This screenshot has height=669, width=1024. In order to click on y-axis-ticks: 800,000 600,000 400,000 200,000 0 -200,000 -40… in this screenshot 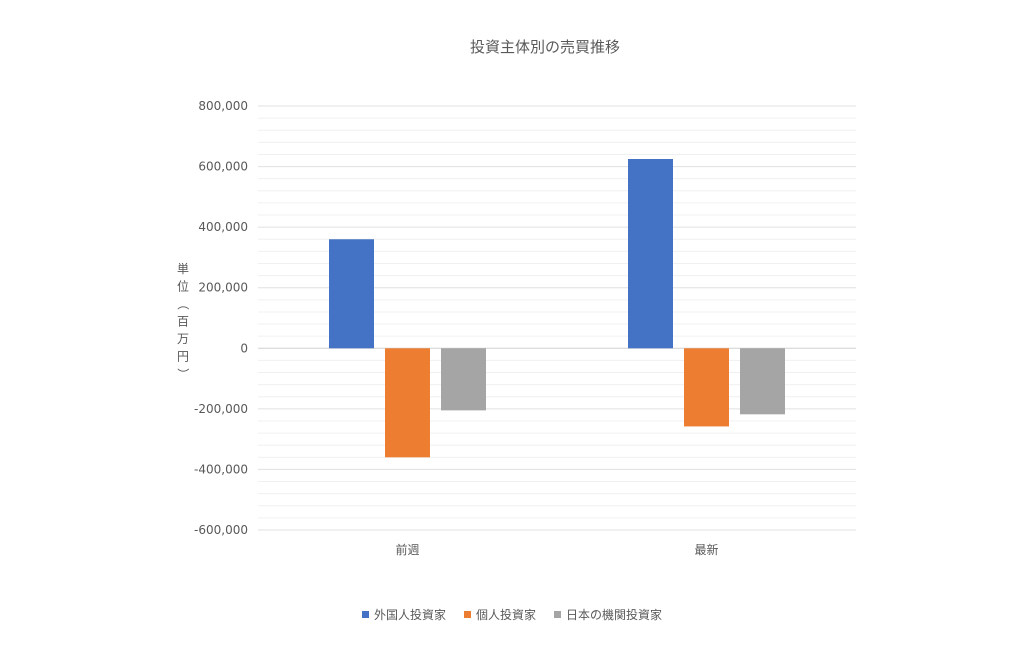, I will do `click(221, 318)`.